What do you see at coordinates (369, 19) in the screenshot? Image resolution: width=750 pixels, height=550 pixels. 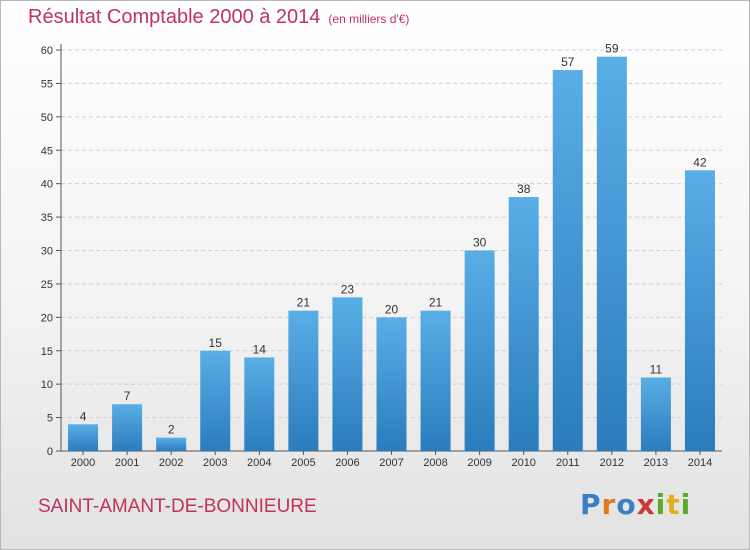 I see `chart-subtitle: (en milliers d'€)` at bounding box center [369, 19].